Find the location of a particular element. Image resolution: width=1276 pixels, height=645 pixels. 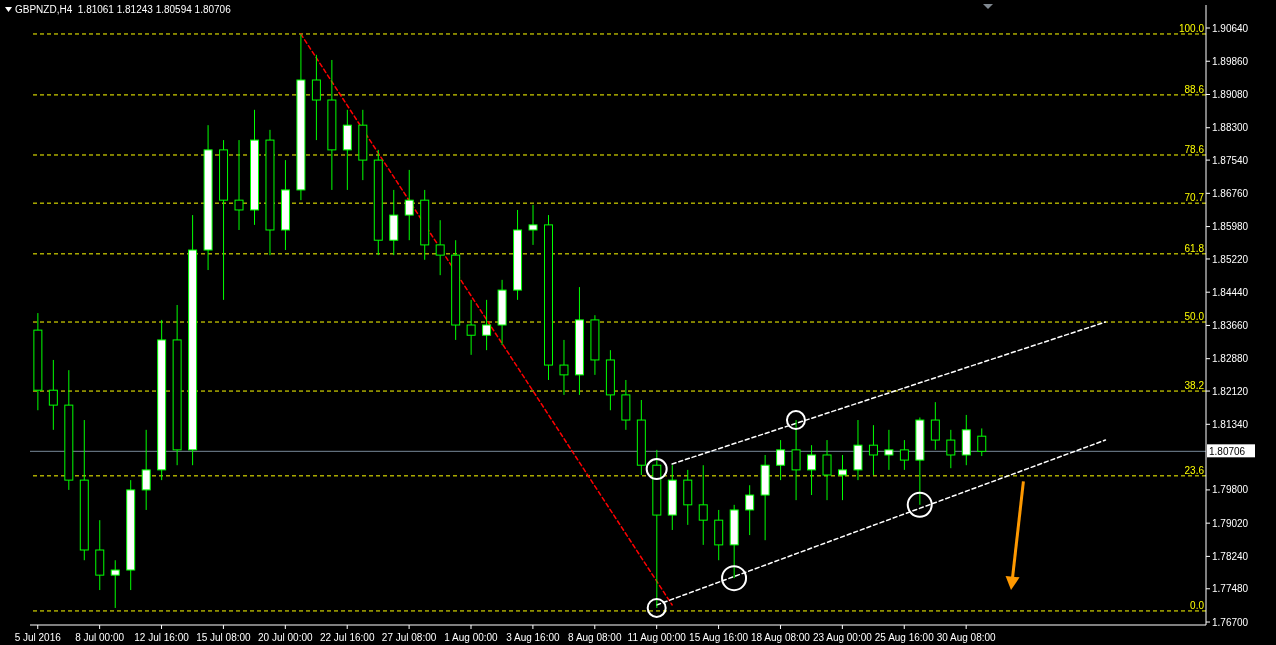

y-tick-label: 1.89080 is located at coordinates (1230, 95).